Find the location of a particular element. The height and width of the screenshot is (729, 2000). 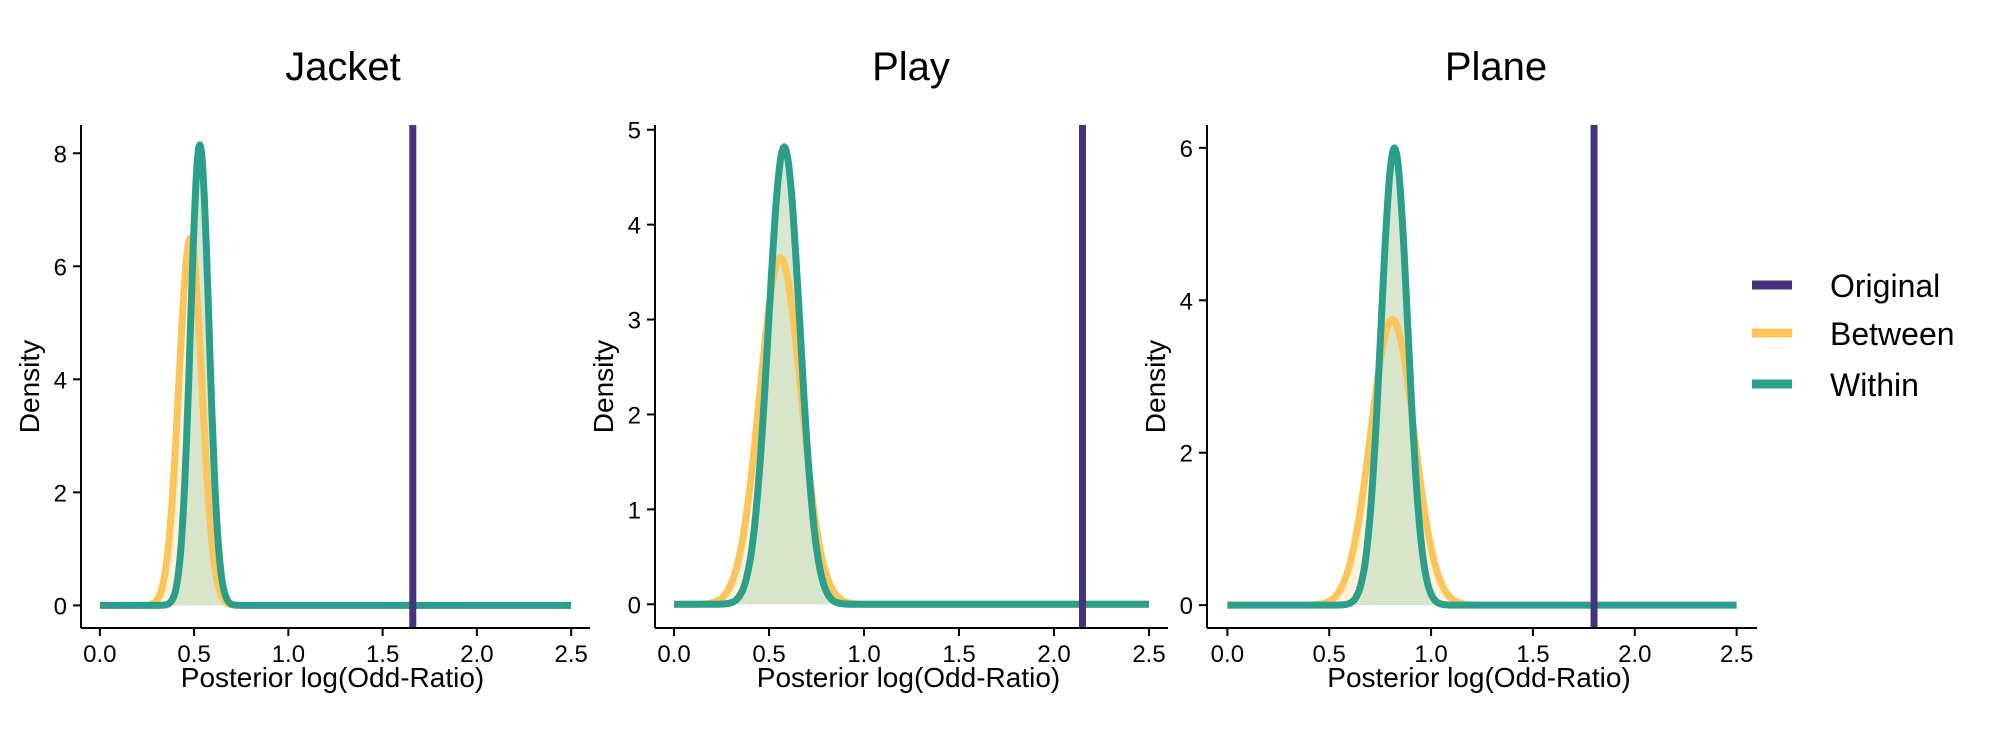

legend: Original Between Within is located at coordinates (1853, 335).